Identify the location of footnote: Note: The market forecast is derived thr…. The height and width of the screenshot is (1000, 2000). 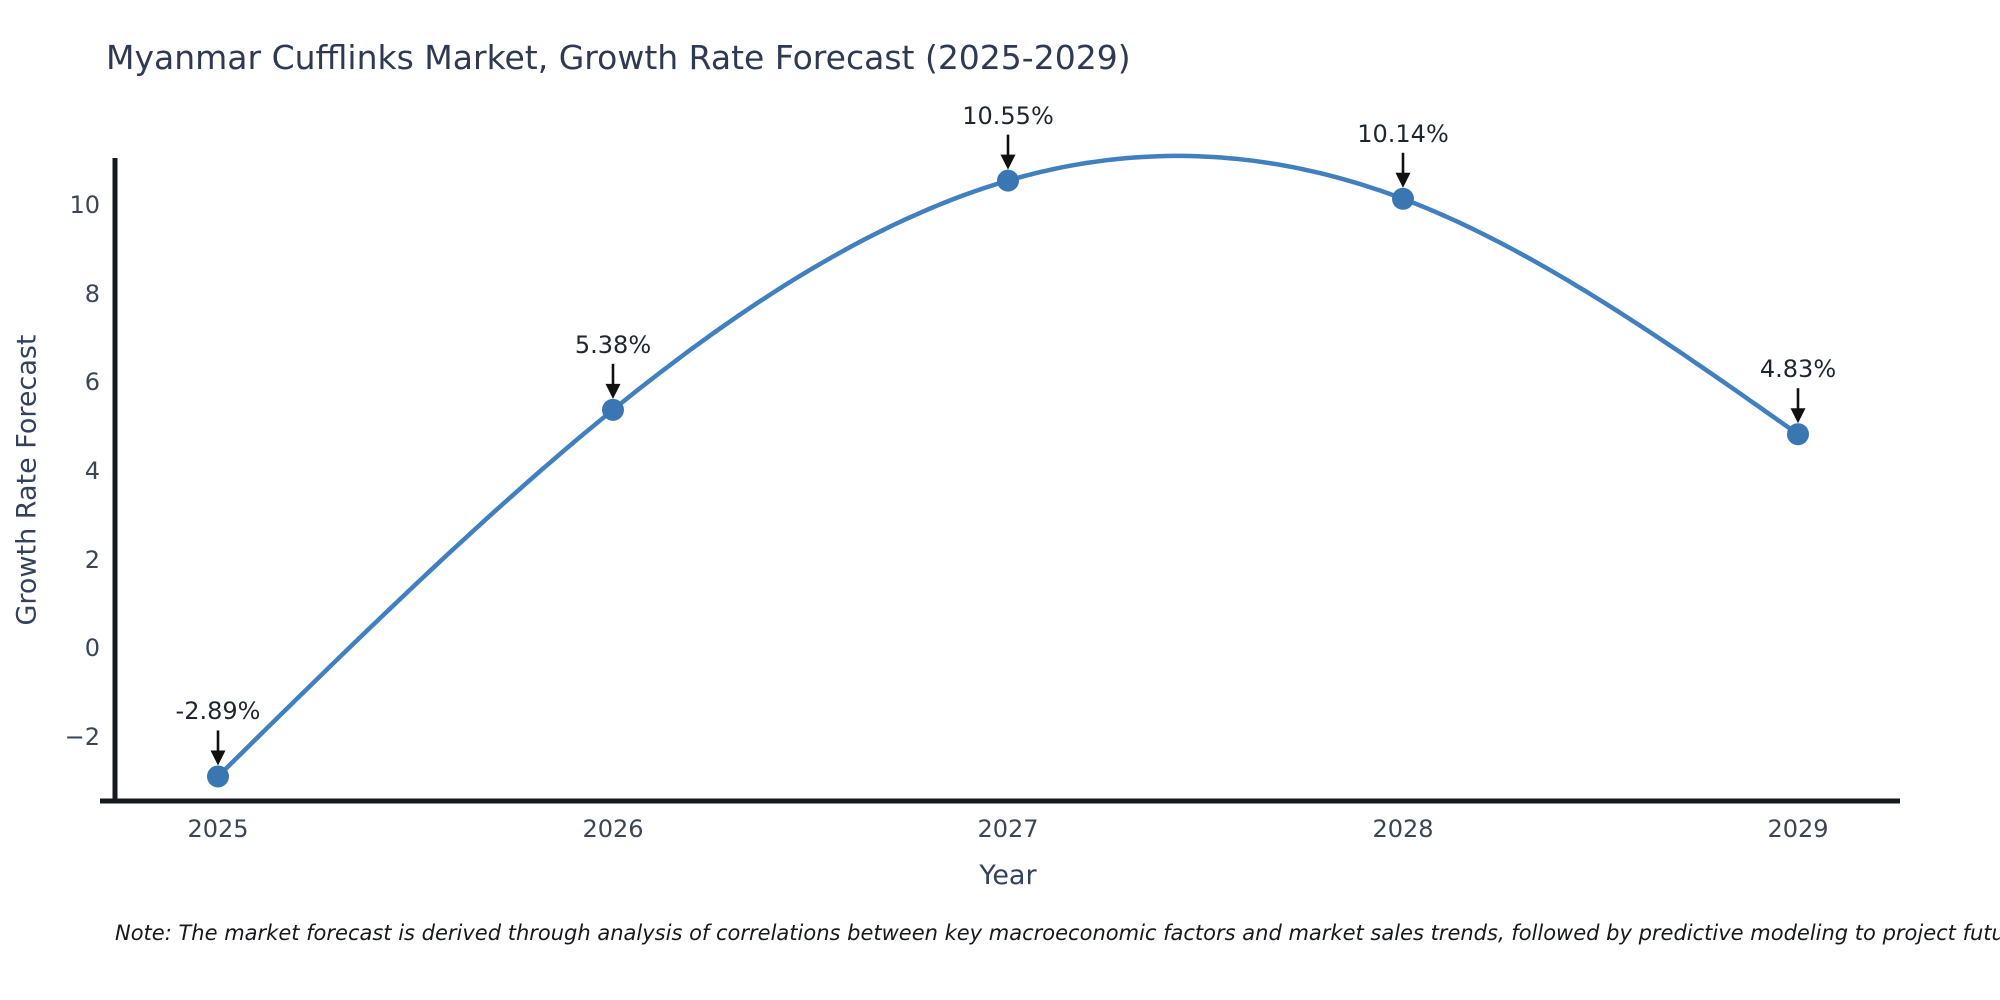
(1057, 933).